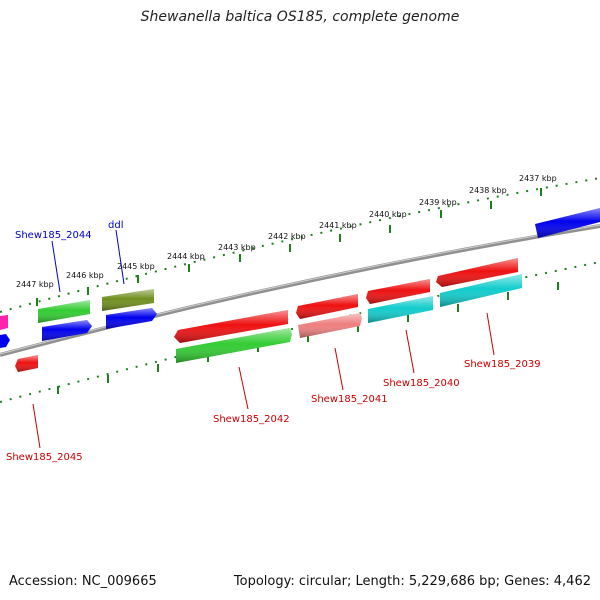 The height and width of the screenshot is (600, 600). Describe the element at coordinates (330, 325) in the screenshot. I see `gene-arrow-shew185-2041-pink` at that location.